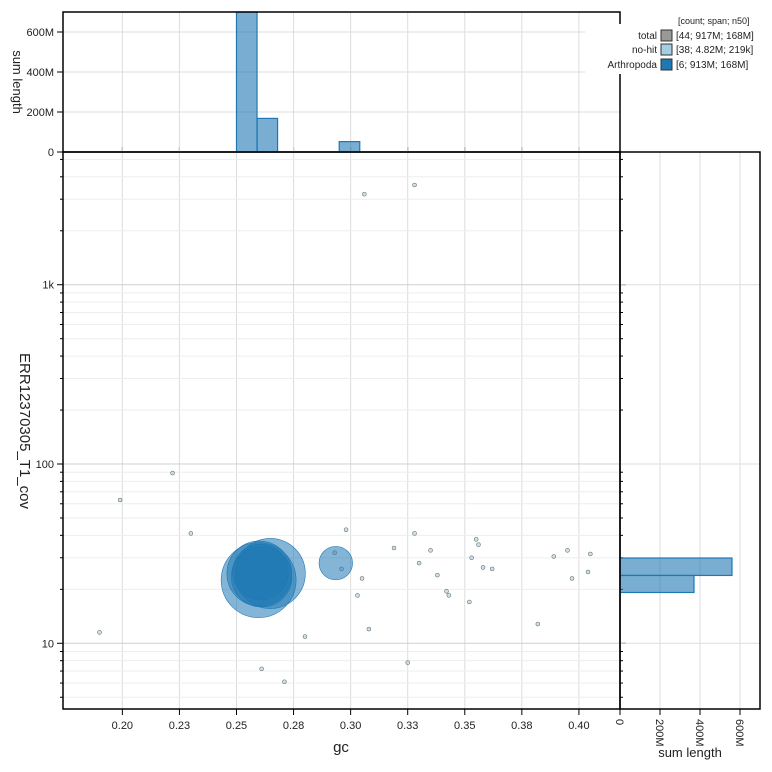 The height and width of the screenshot is (772, 772). I want to click on y-tick-label: 10, so click(48, 644).